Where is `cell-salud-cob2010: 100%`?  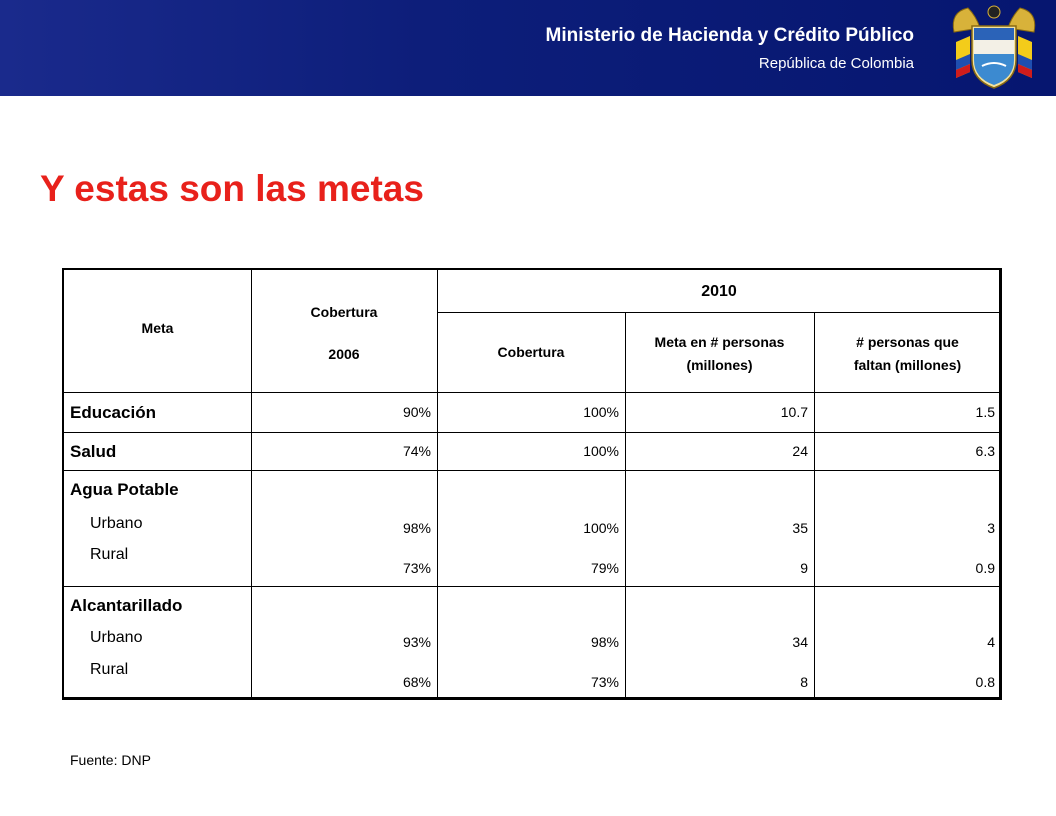 cell-salud-cob2010: 100% is located at coordinates (601, 451).